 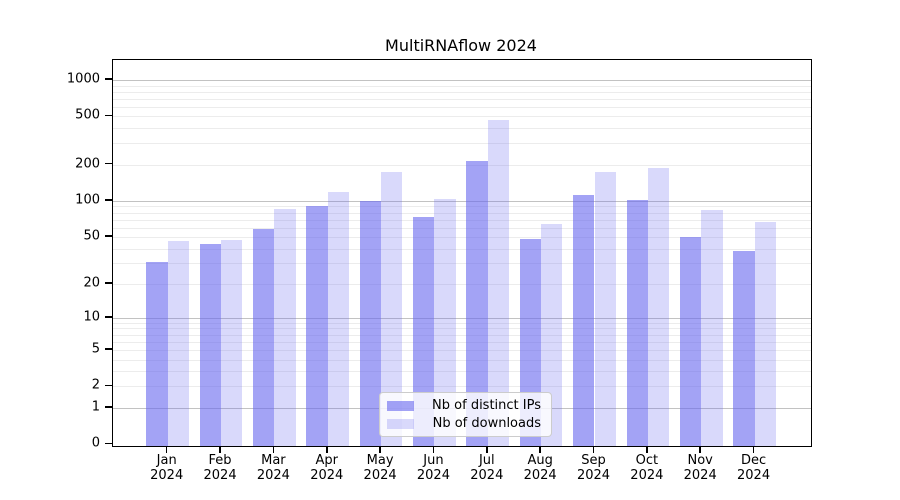 I want to click on x-tick-label: Jun 2024, so click(x=433, y=468).